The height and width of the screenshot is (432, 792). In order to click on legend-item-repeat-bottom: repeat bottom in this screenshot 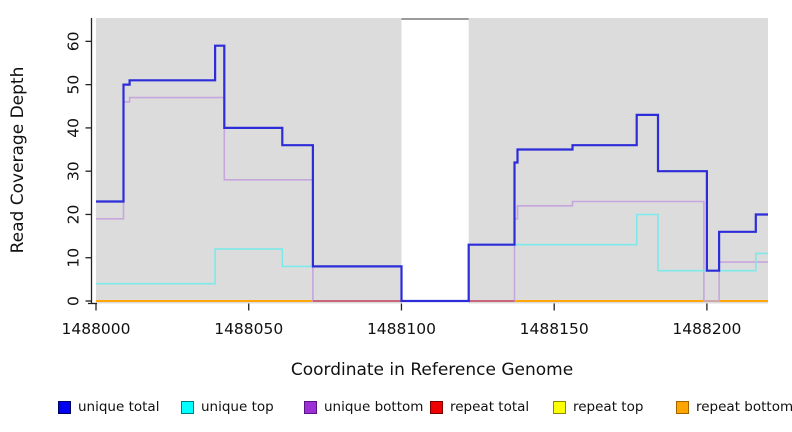, I will do `click(734, 407)`.